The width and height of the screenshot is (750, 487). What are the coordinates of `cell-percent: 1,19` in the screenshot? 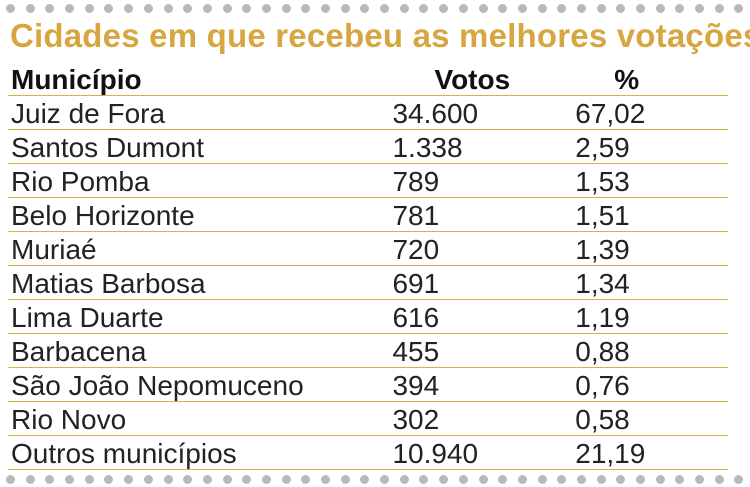 It's located at (602, 317).